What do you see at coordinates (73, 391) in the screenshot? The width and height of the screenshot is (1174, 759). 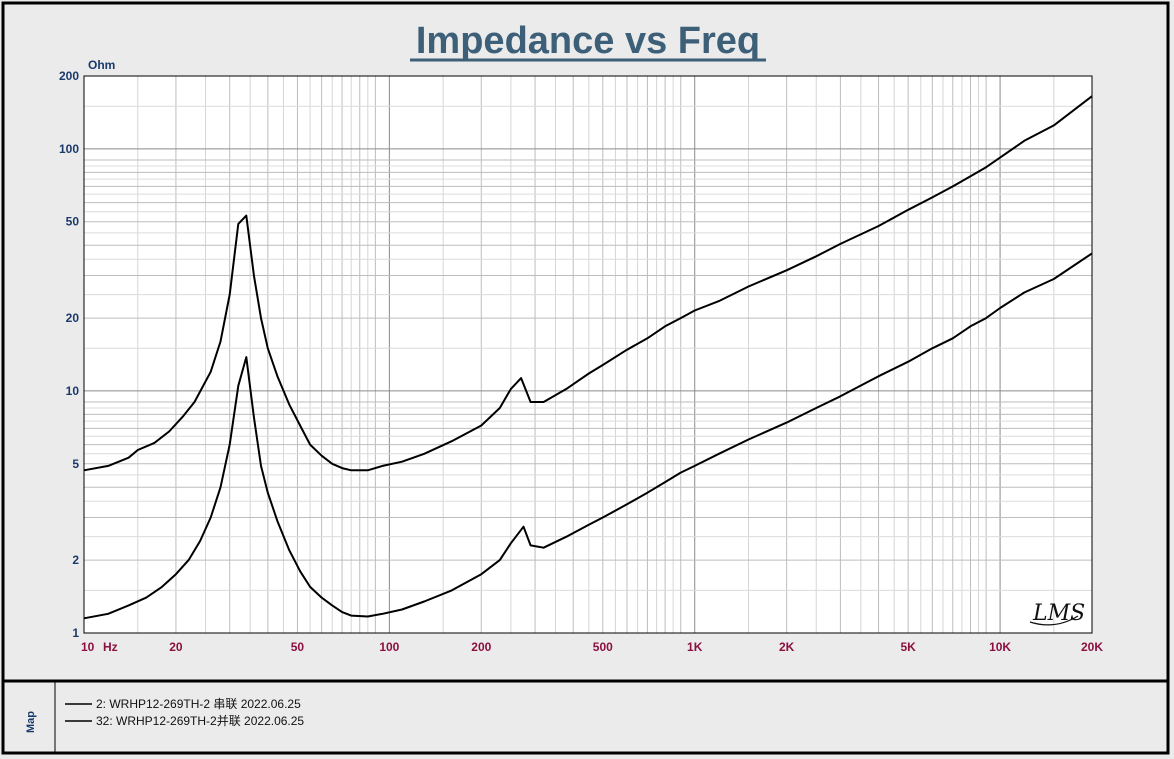 I see `y-tick-label: 10` at bounding box center [73, 391].